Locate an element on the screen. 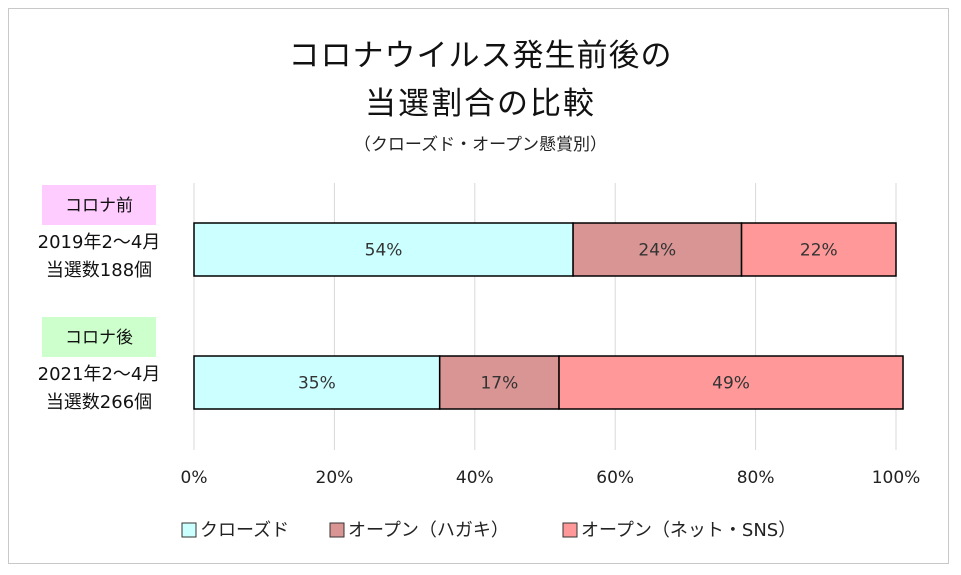 The image size is (961, 575). data-label: 49% is located at coordinates (731, 384).